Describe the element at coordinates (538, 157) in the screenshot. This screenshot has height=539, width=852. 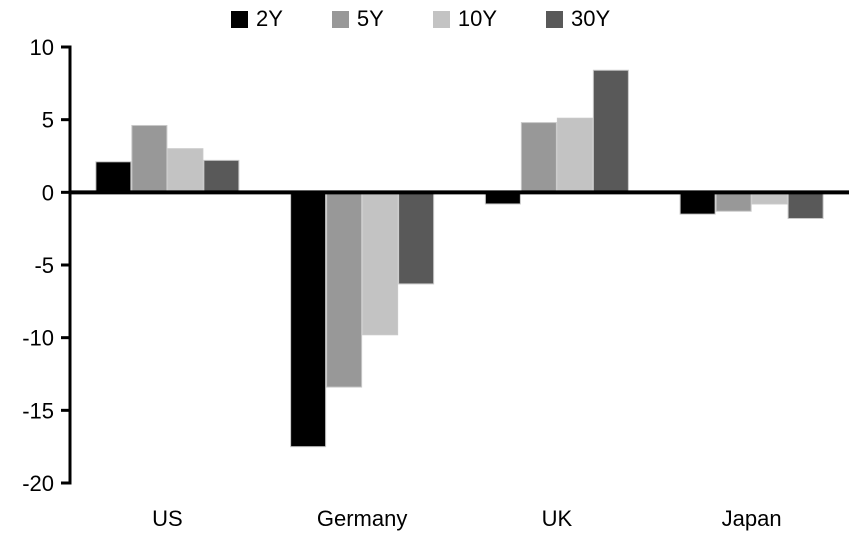
I see `bar-uk-5y` at that location.